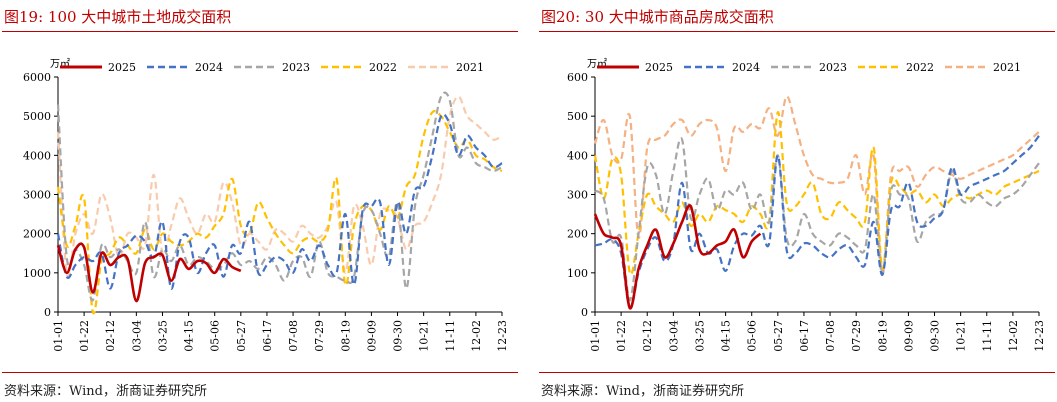 Image resolution: width=1057 pixels, height=402 pixels. I want to click on y-tick-label: 1000, so click(37, 273).